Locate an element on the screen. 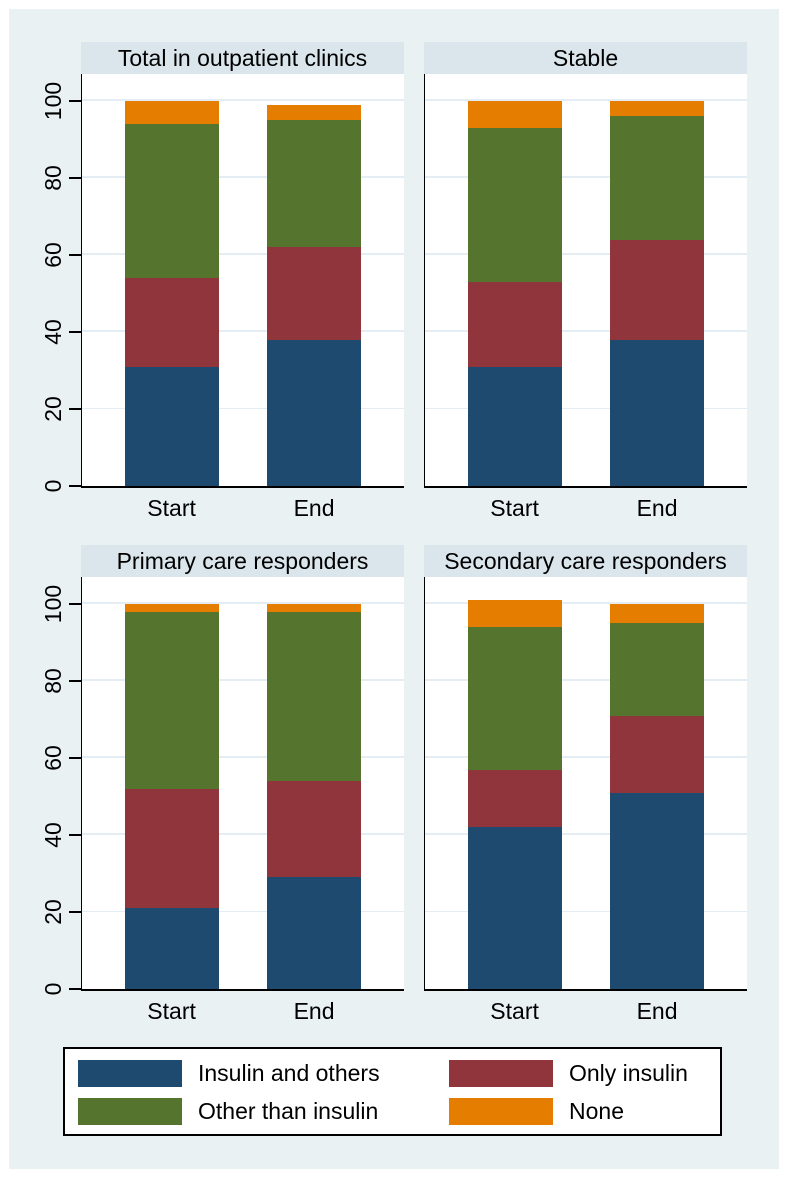 This screenshot has width=788, height=1178. legend-swatch-maroon is located at coordinates (501, 1073).